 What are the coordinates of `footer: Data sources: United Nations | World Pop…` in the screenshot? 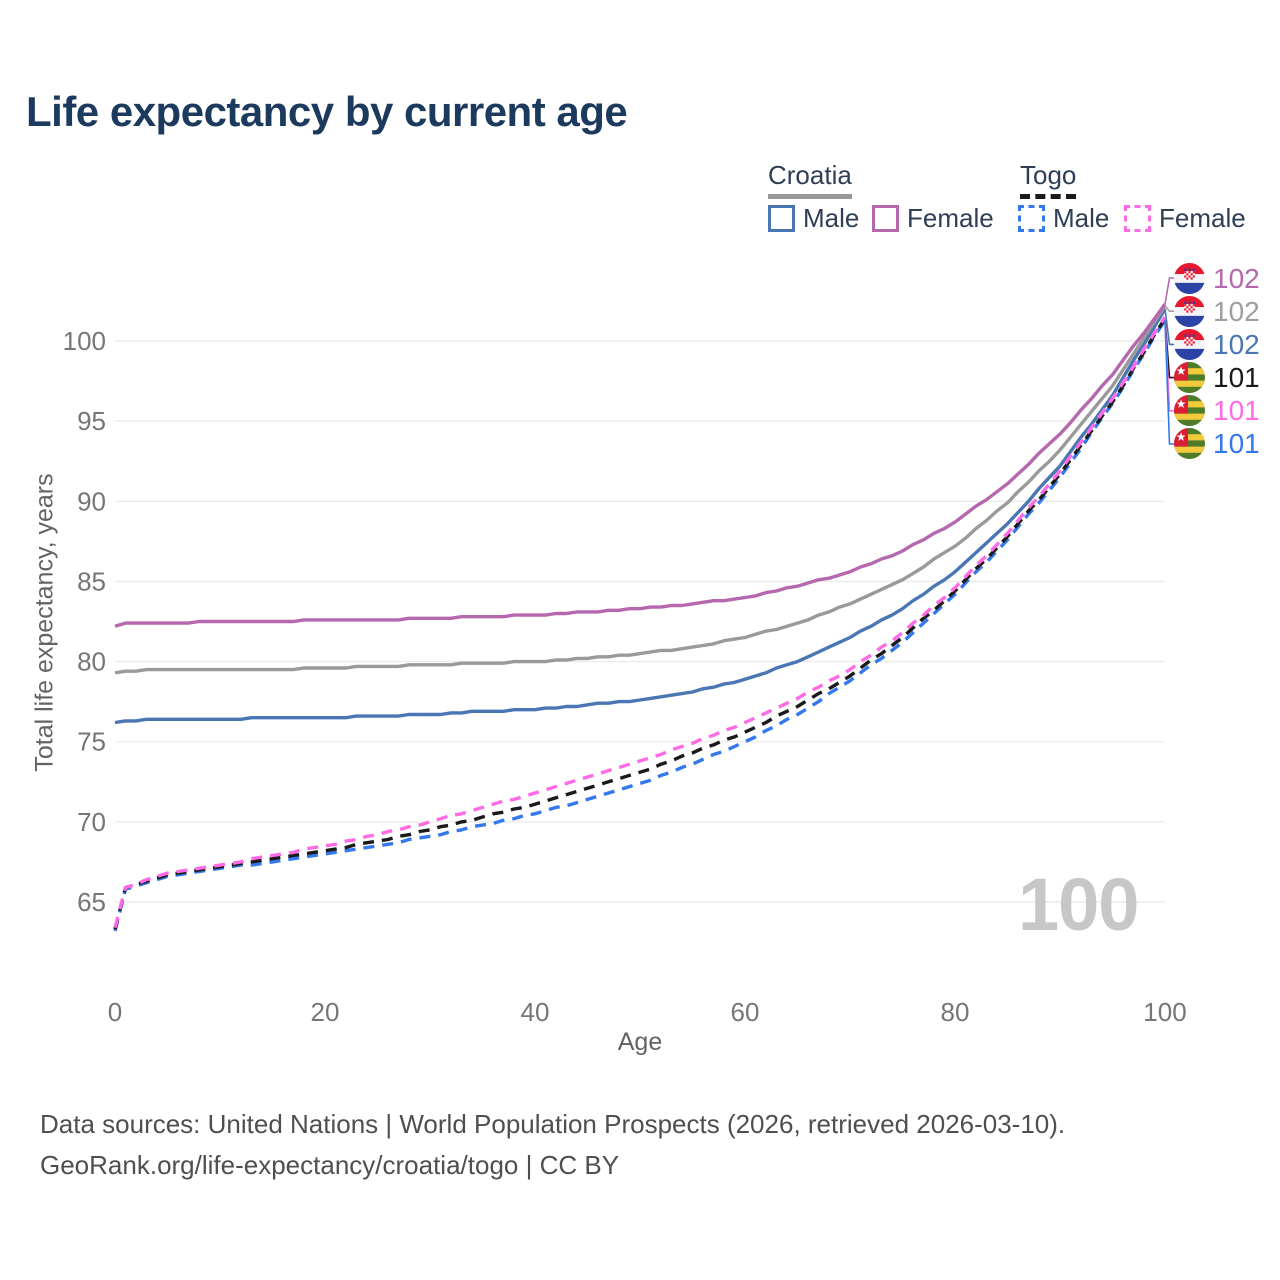 It's located at (552, 1145).